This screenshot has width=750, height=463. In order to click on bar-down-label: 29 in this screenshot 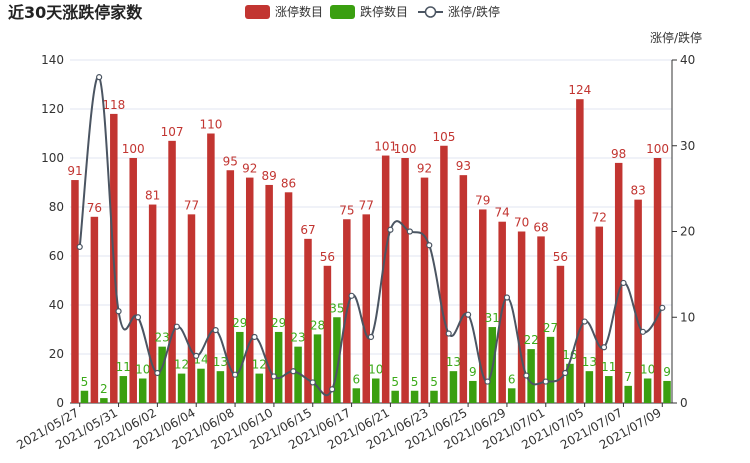, I will do `click(239, 323)`.